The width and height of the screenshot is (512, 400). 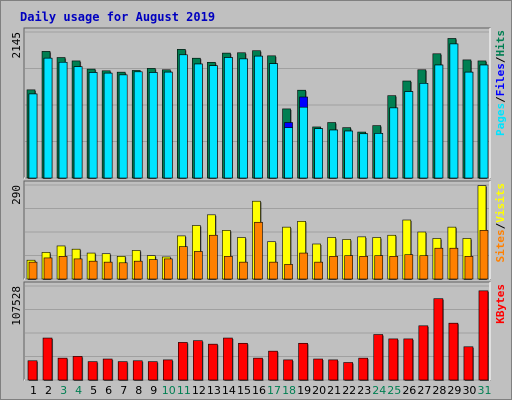 I want to click on day-label-21: 21, so click(x=334, y=390).